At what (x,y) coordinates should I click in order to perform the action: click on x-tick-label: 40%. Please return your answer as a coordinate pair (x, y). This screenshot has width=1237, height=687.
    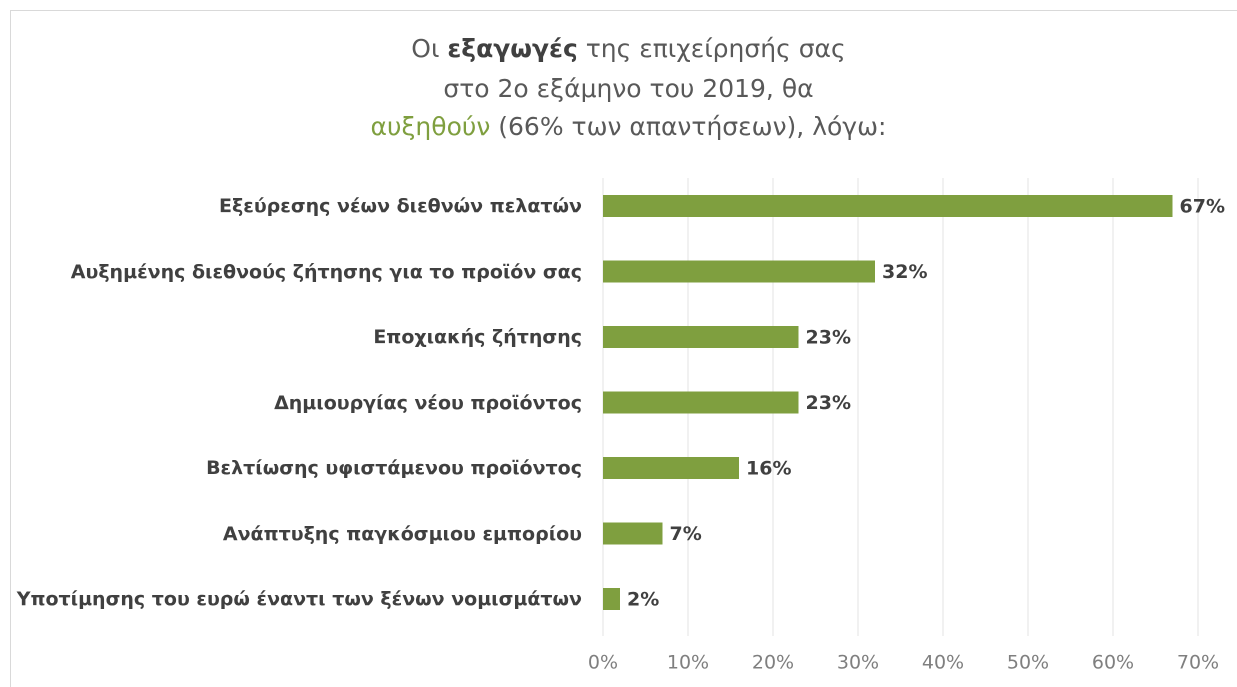
    Looking at the image, I should click on (943, 663).